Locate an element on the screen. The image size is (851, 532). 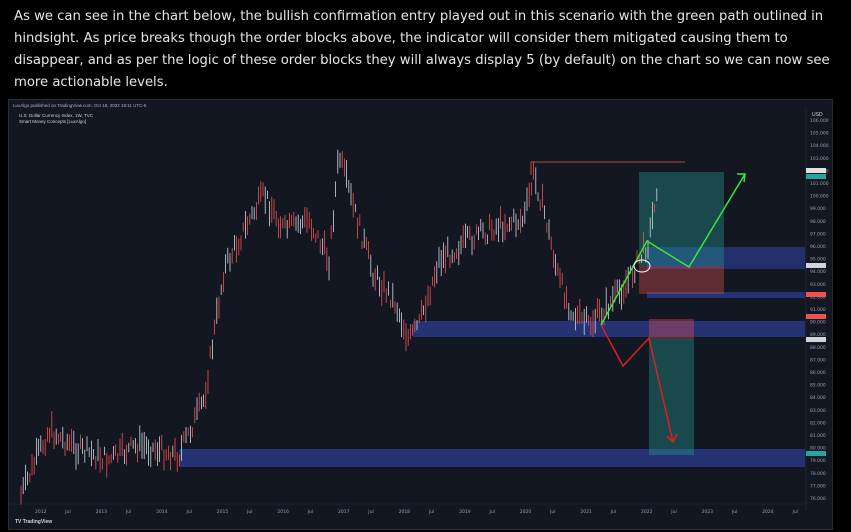
position-loss-zone is located at coordinates (681, 280).